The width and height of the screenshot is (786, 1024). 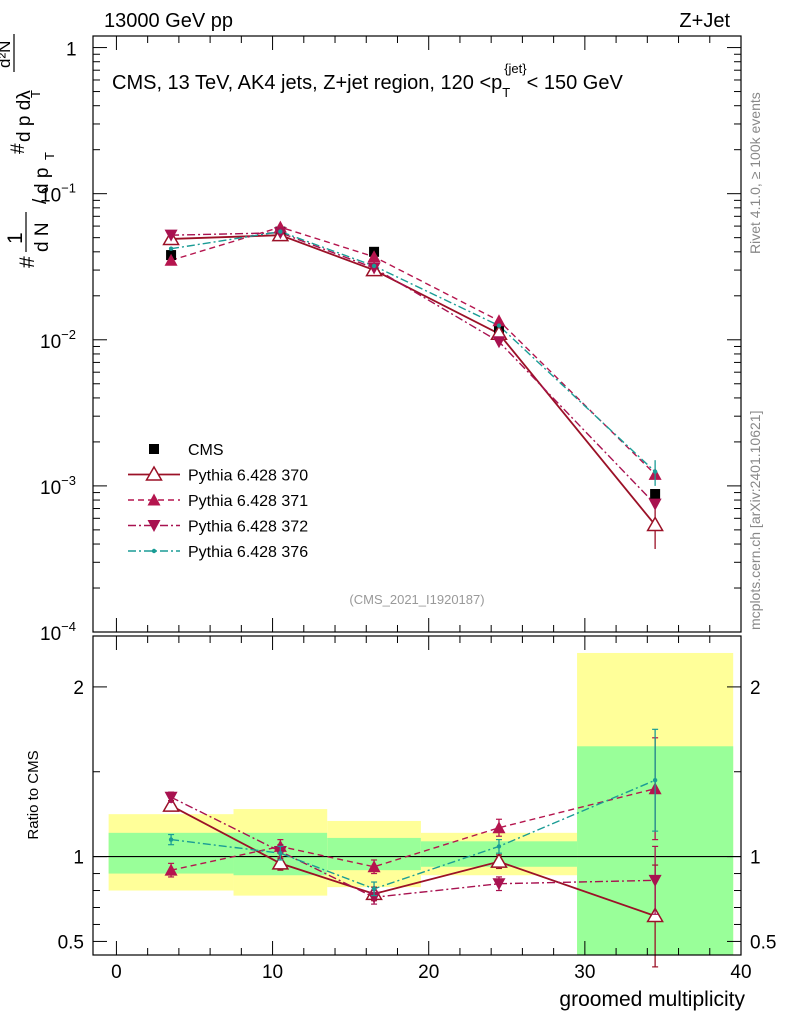 I want to click on ytick-exp: −2, so click(x=68, y=334).